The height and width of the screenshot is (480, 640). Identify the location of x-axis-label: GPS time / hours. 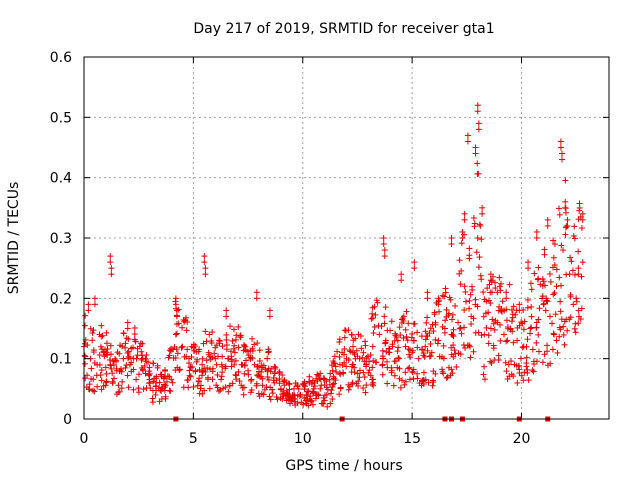
(343, 466).